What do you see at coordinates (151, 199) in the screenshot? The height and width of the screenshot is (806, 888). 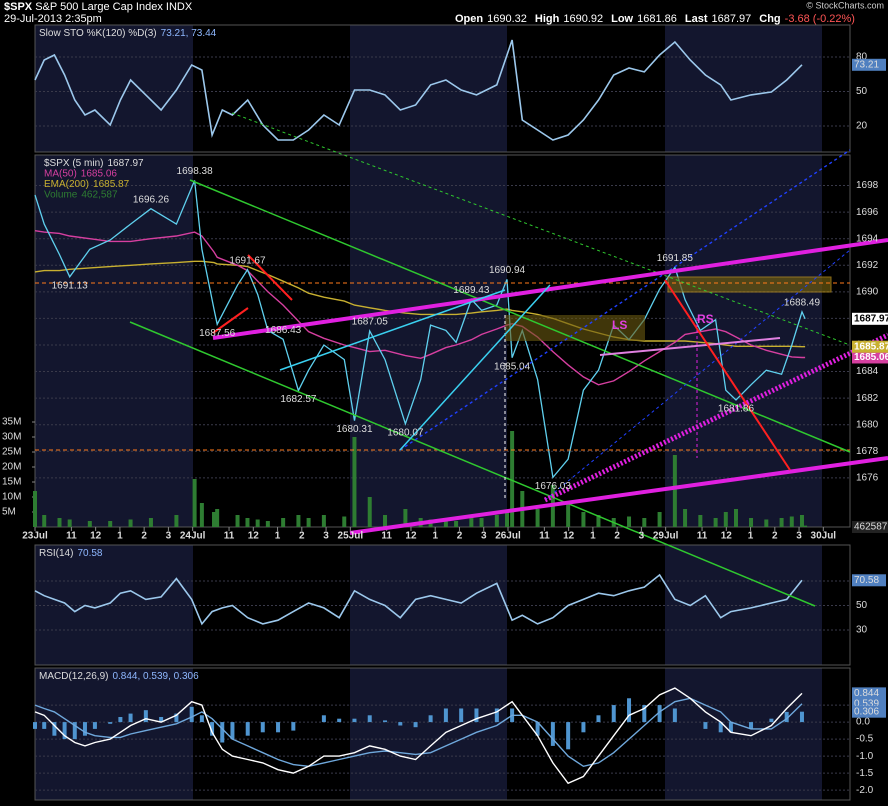 I see `price-annotation: 1696.26` at bounding box center [151, 199].